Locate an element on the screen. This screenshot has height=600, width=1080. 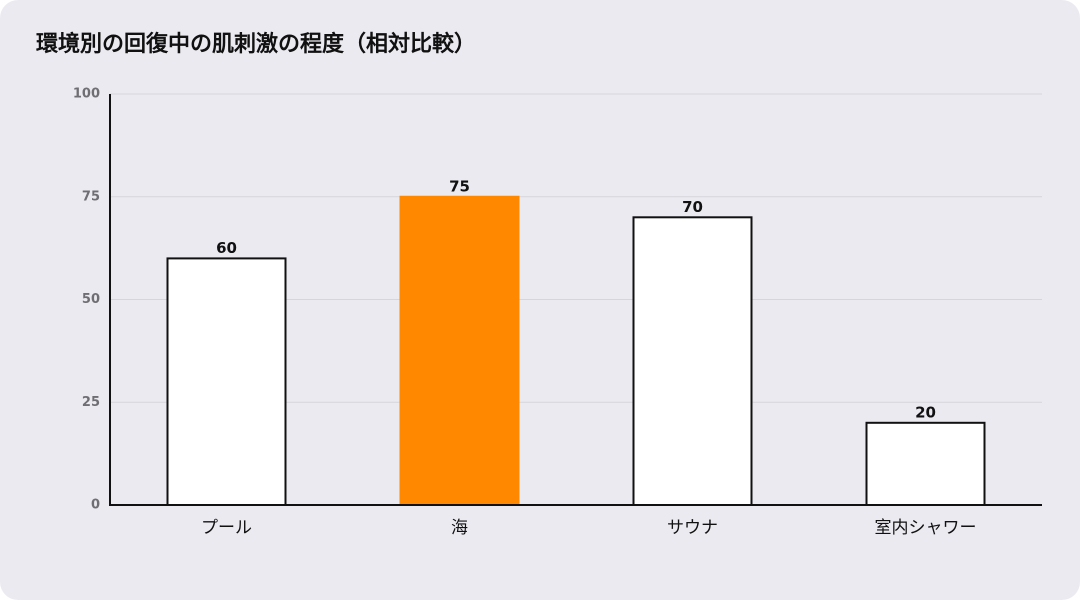
value-label: 60 is located at coordinates (226, 248).